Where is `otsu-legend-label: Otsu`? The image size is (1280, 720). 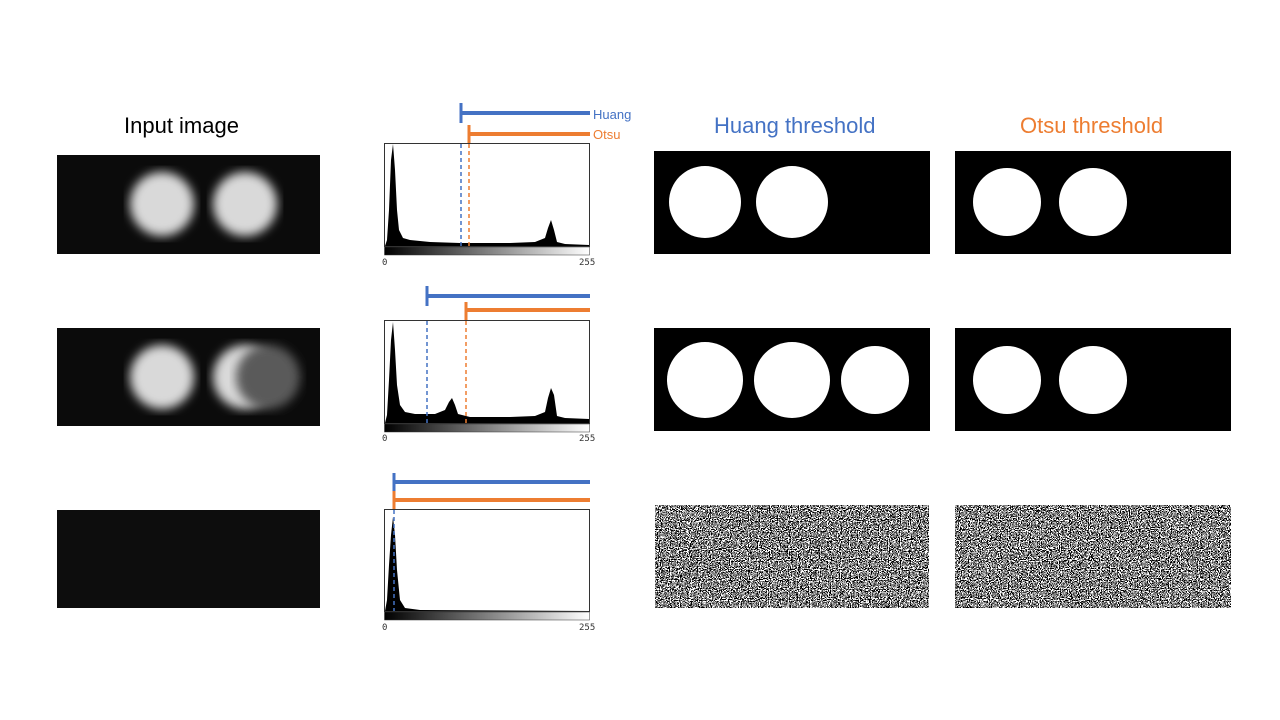 otsu-legend-label: Otsu is located at coordinates (607, 134).